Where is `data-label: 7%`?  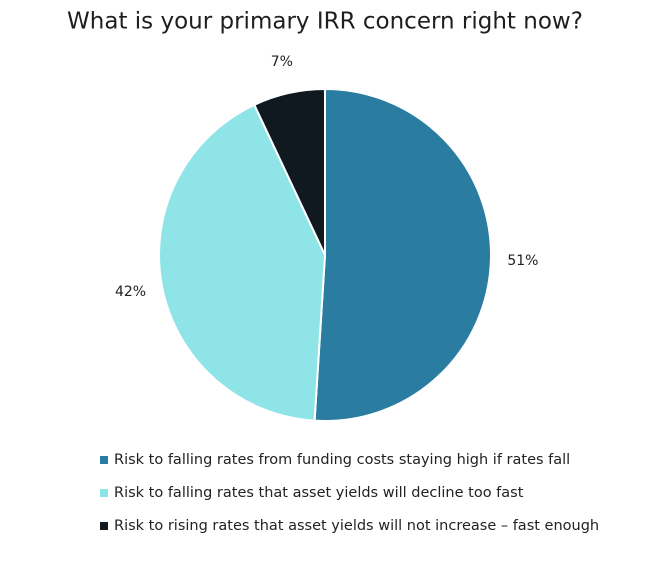 data-label: 7% is located at coordinates (282, 62).